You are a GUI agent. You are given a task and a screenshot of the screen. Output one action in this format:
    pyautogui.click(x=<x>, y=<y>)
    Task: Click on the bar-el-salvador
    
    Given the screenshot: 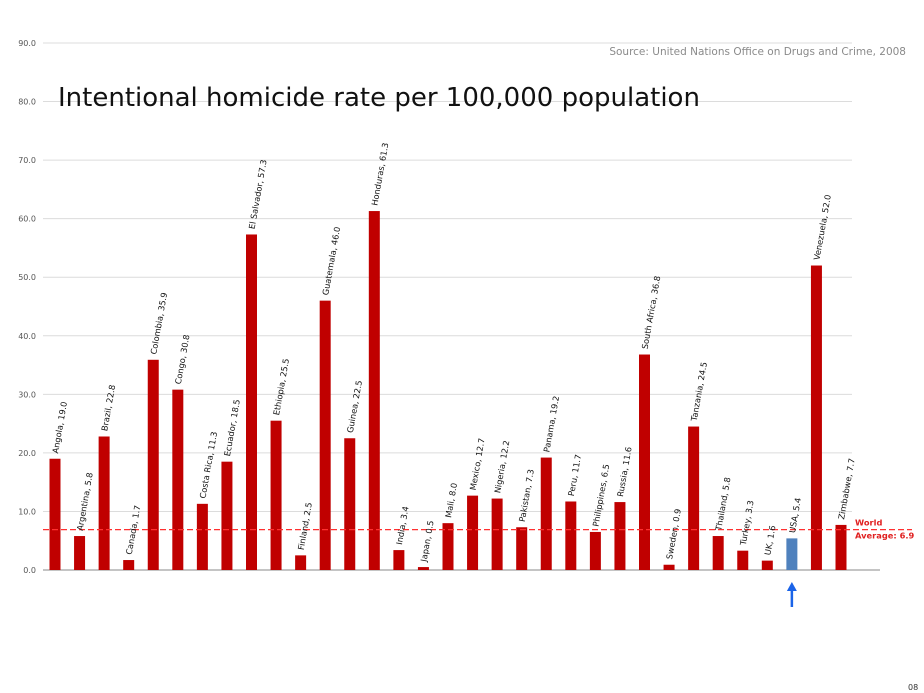 What is the action you would take?
    pyautogui.click(x=251, y=402)
    